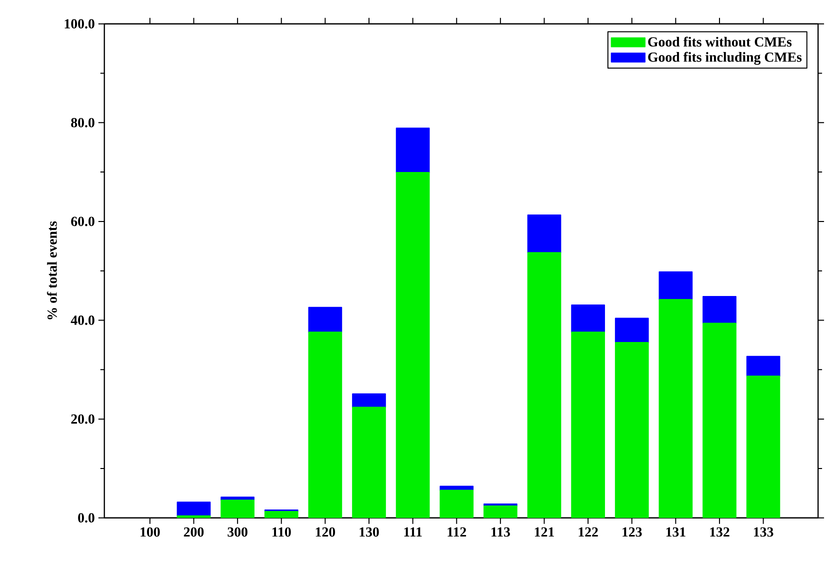 The width and height of the screenshot is (830, 579). I want to click on x-tick-label: 111, so click(413, 532).